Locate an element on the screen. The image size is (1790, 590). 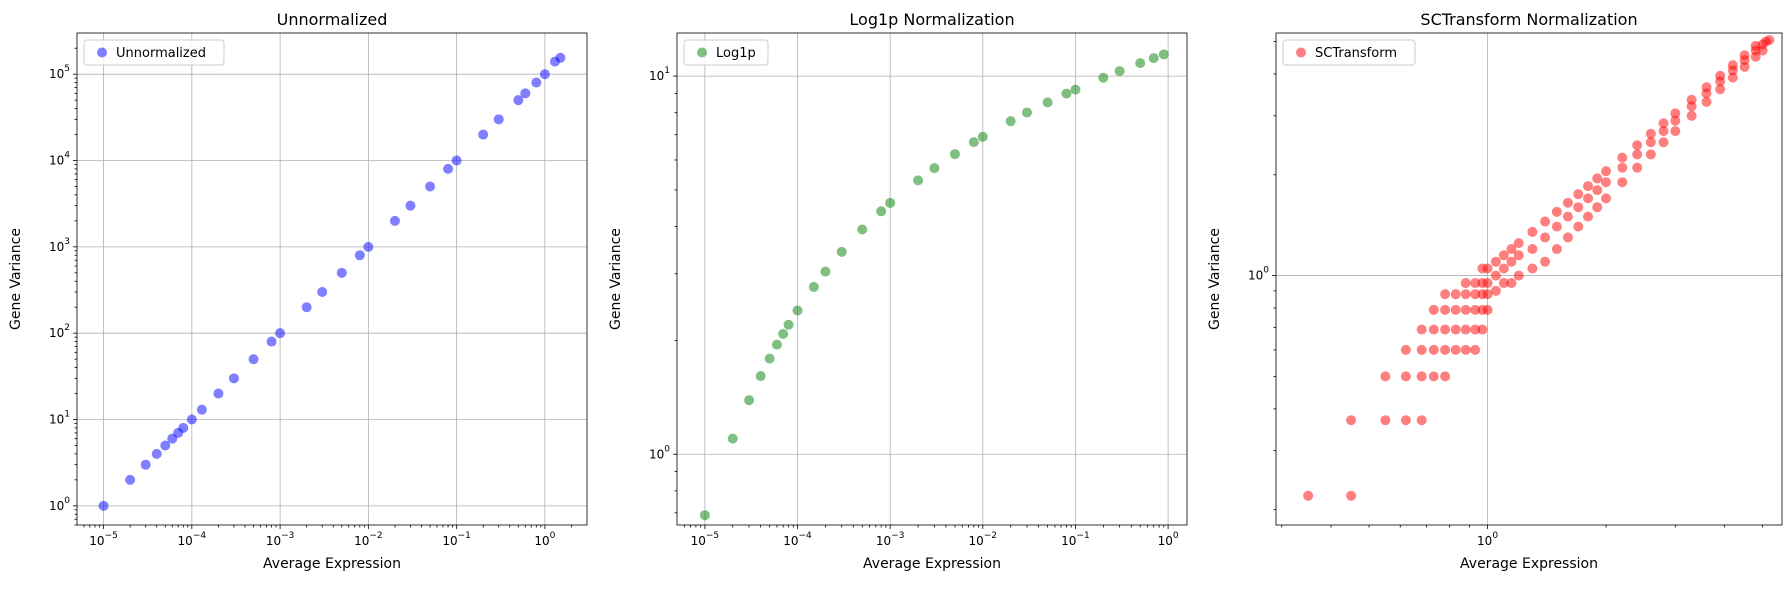
legend: Log1p is located at coordinates (726, 52).